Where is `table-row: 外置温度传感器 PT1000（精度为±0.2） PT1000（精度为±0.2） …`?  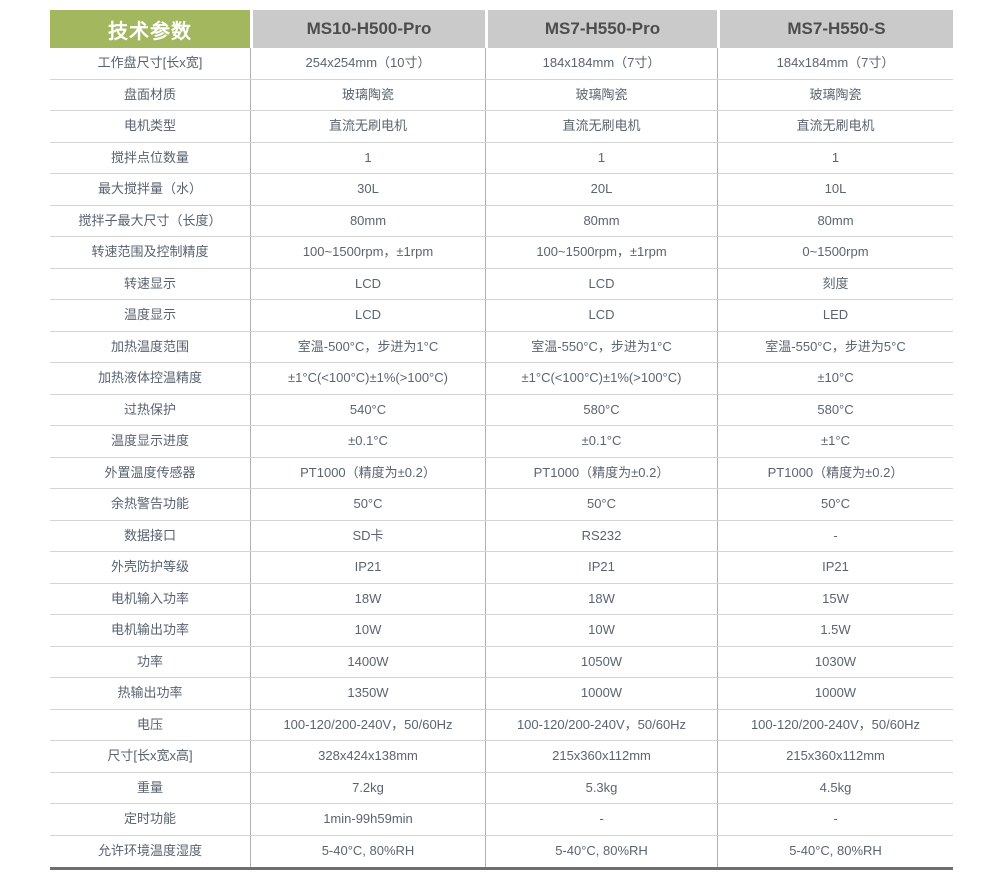
table-row: 外置温度传感器 PT1000（精度为±0.2） PT1000（精度为±0.2） … is located at coordinates (501, 473).